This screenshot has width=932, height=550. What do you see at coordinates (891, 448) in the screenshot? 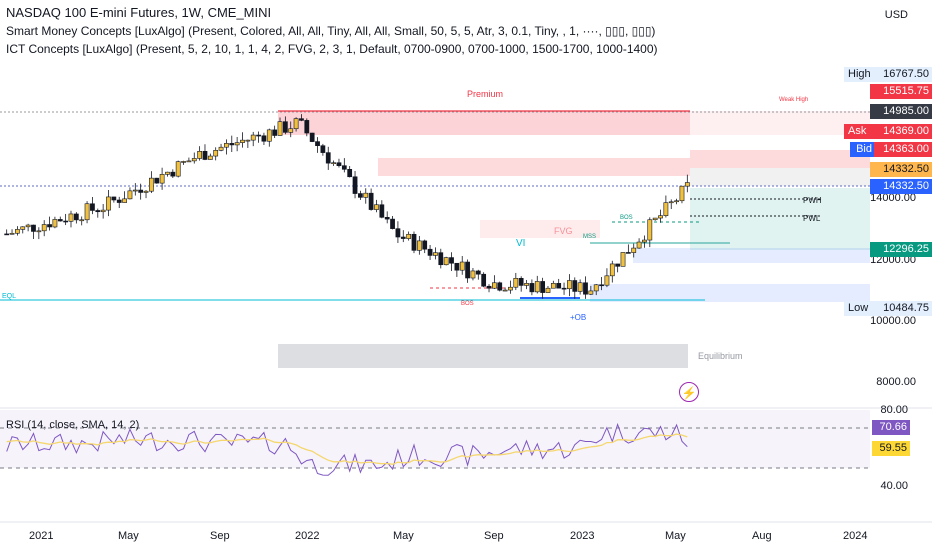
I see `rsi-ma-tag: 59.55` at bounding box center [891, 448].